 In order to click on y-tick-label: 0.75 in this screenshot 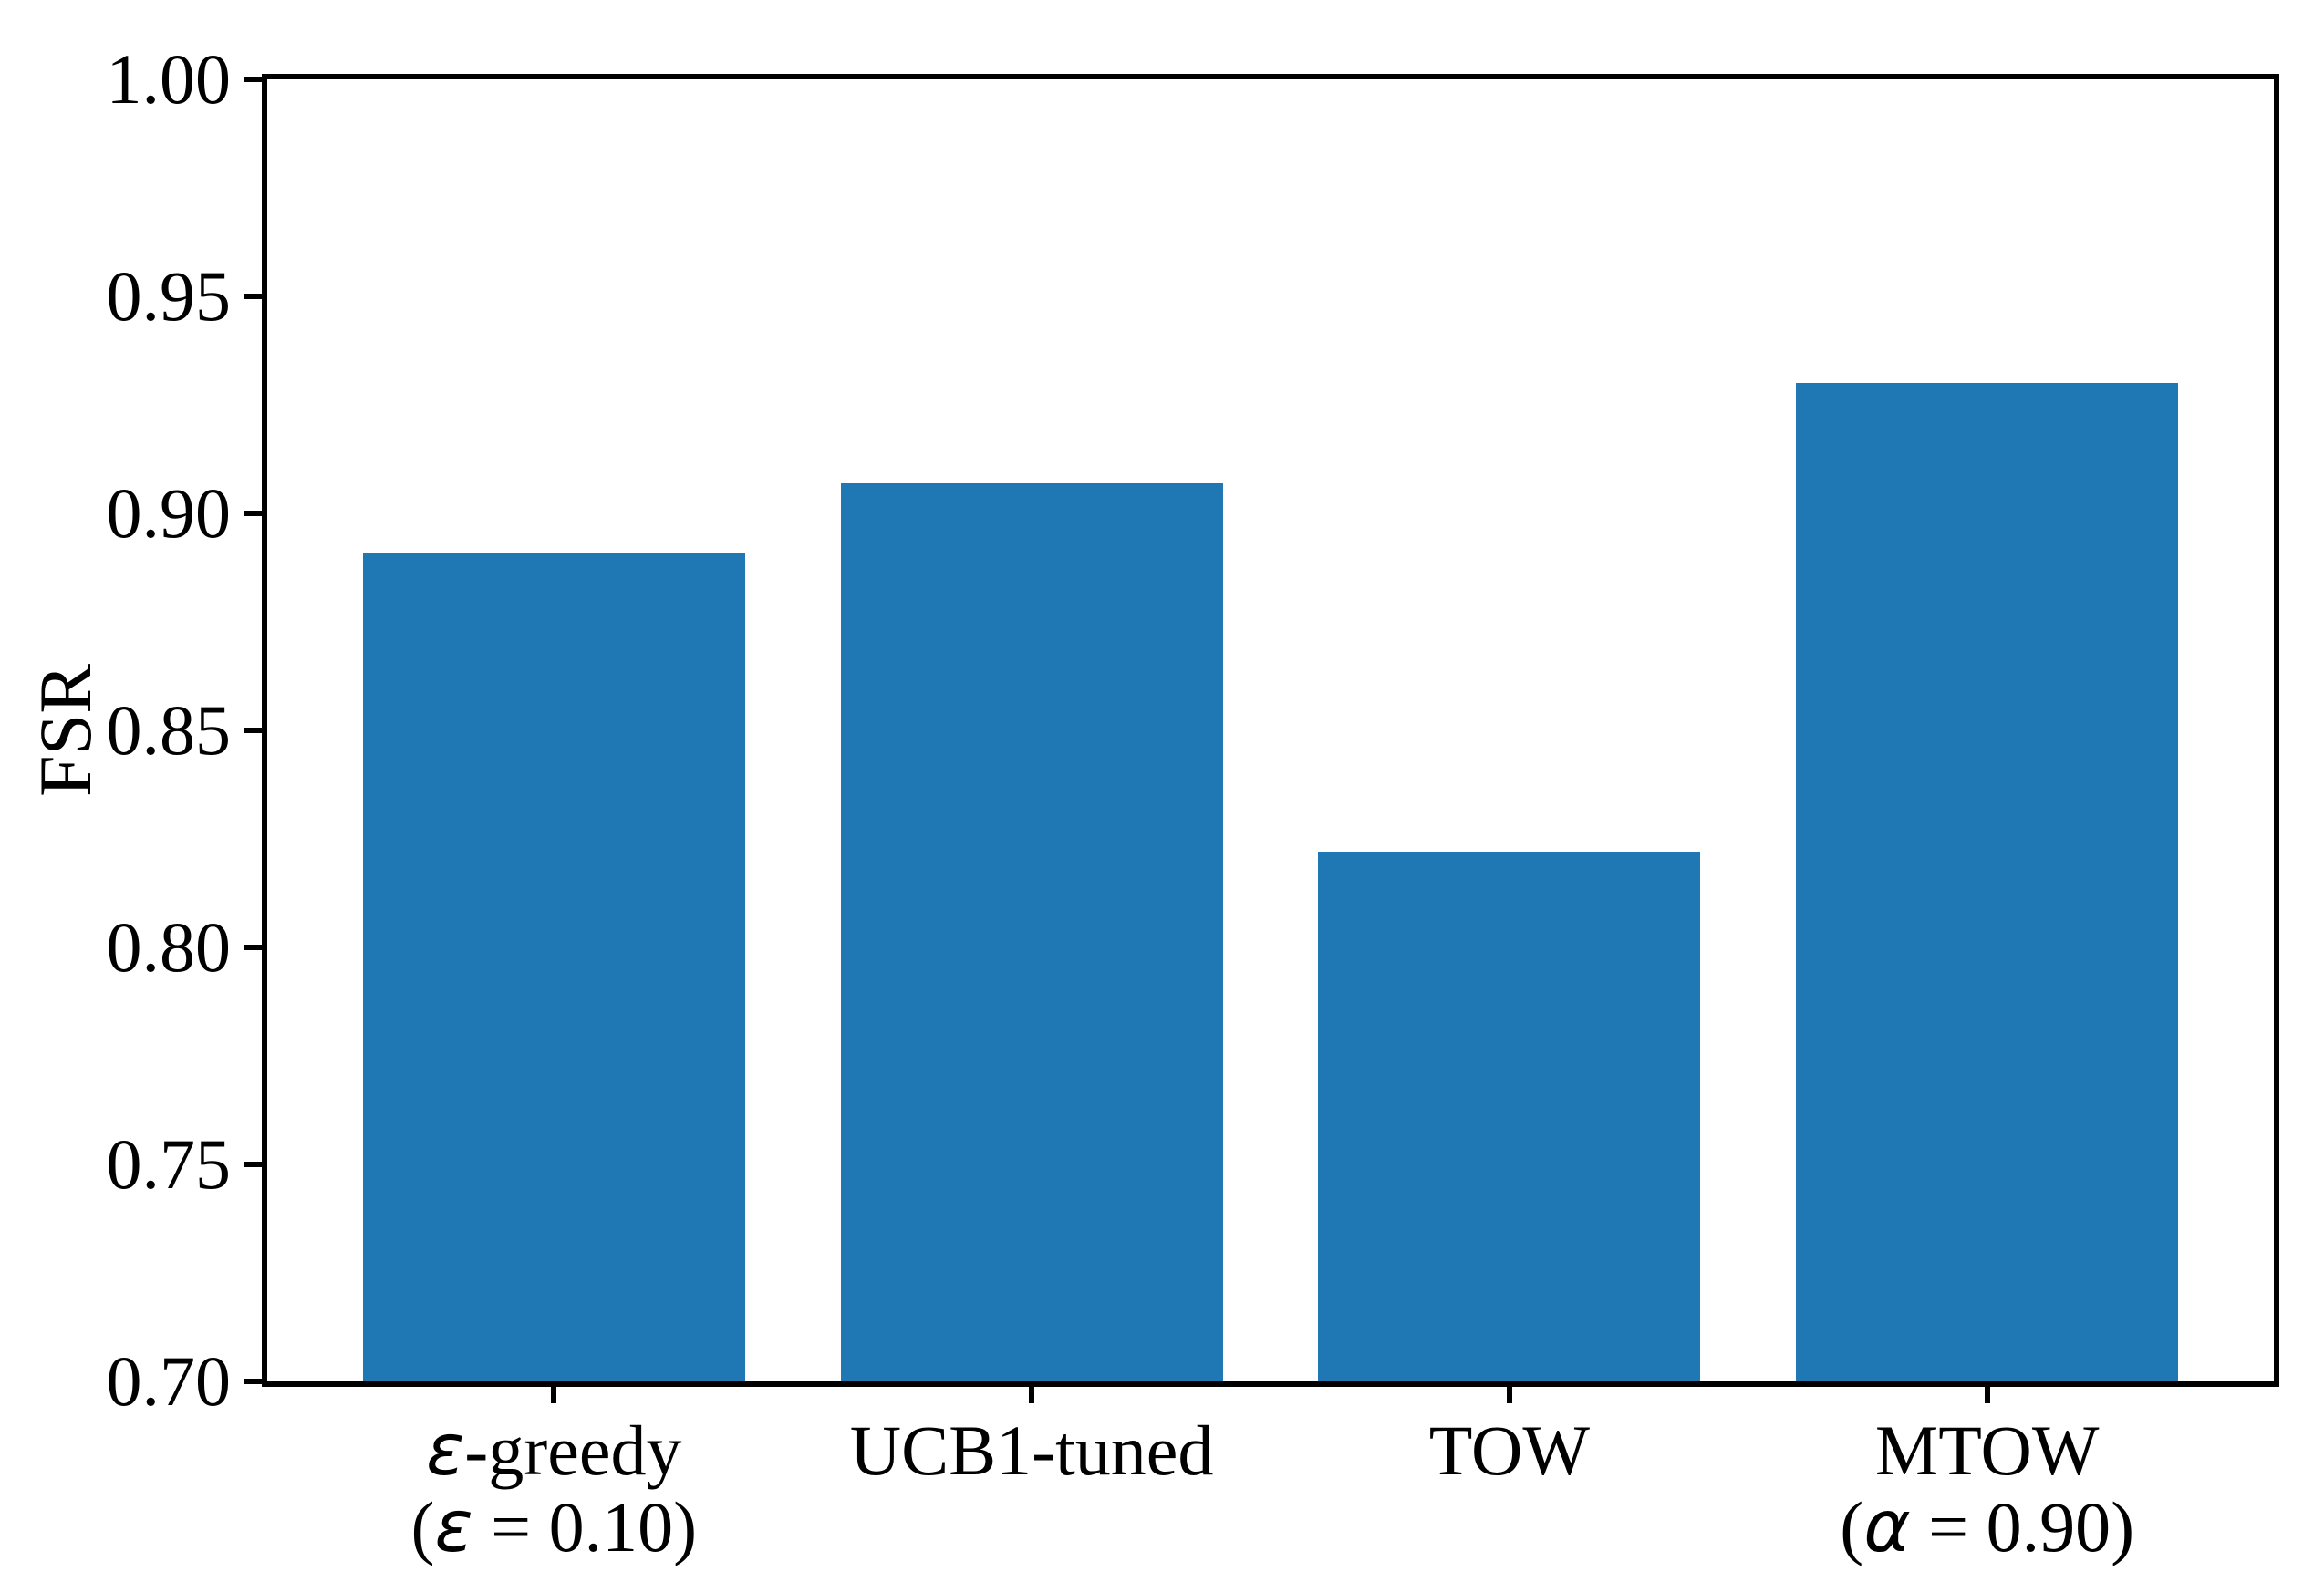, I will do `click(169, 1164)`.